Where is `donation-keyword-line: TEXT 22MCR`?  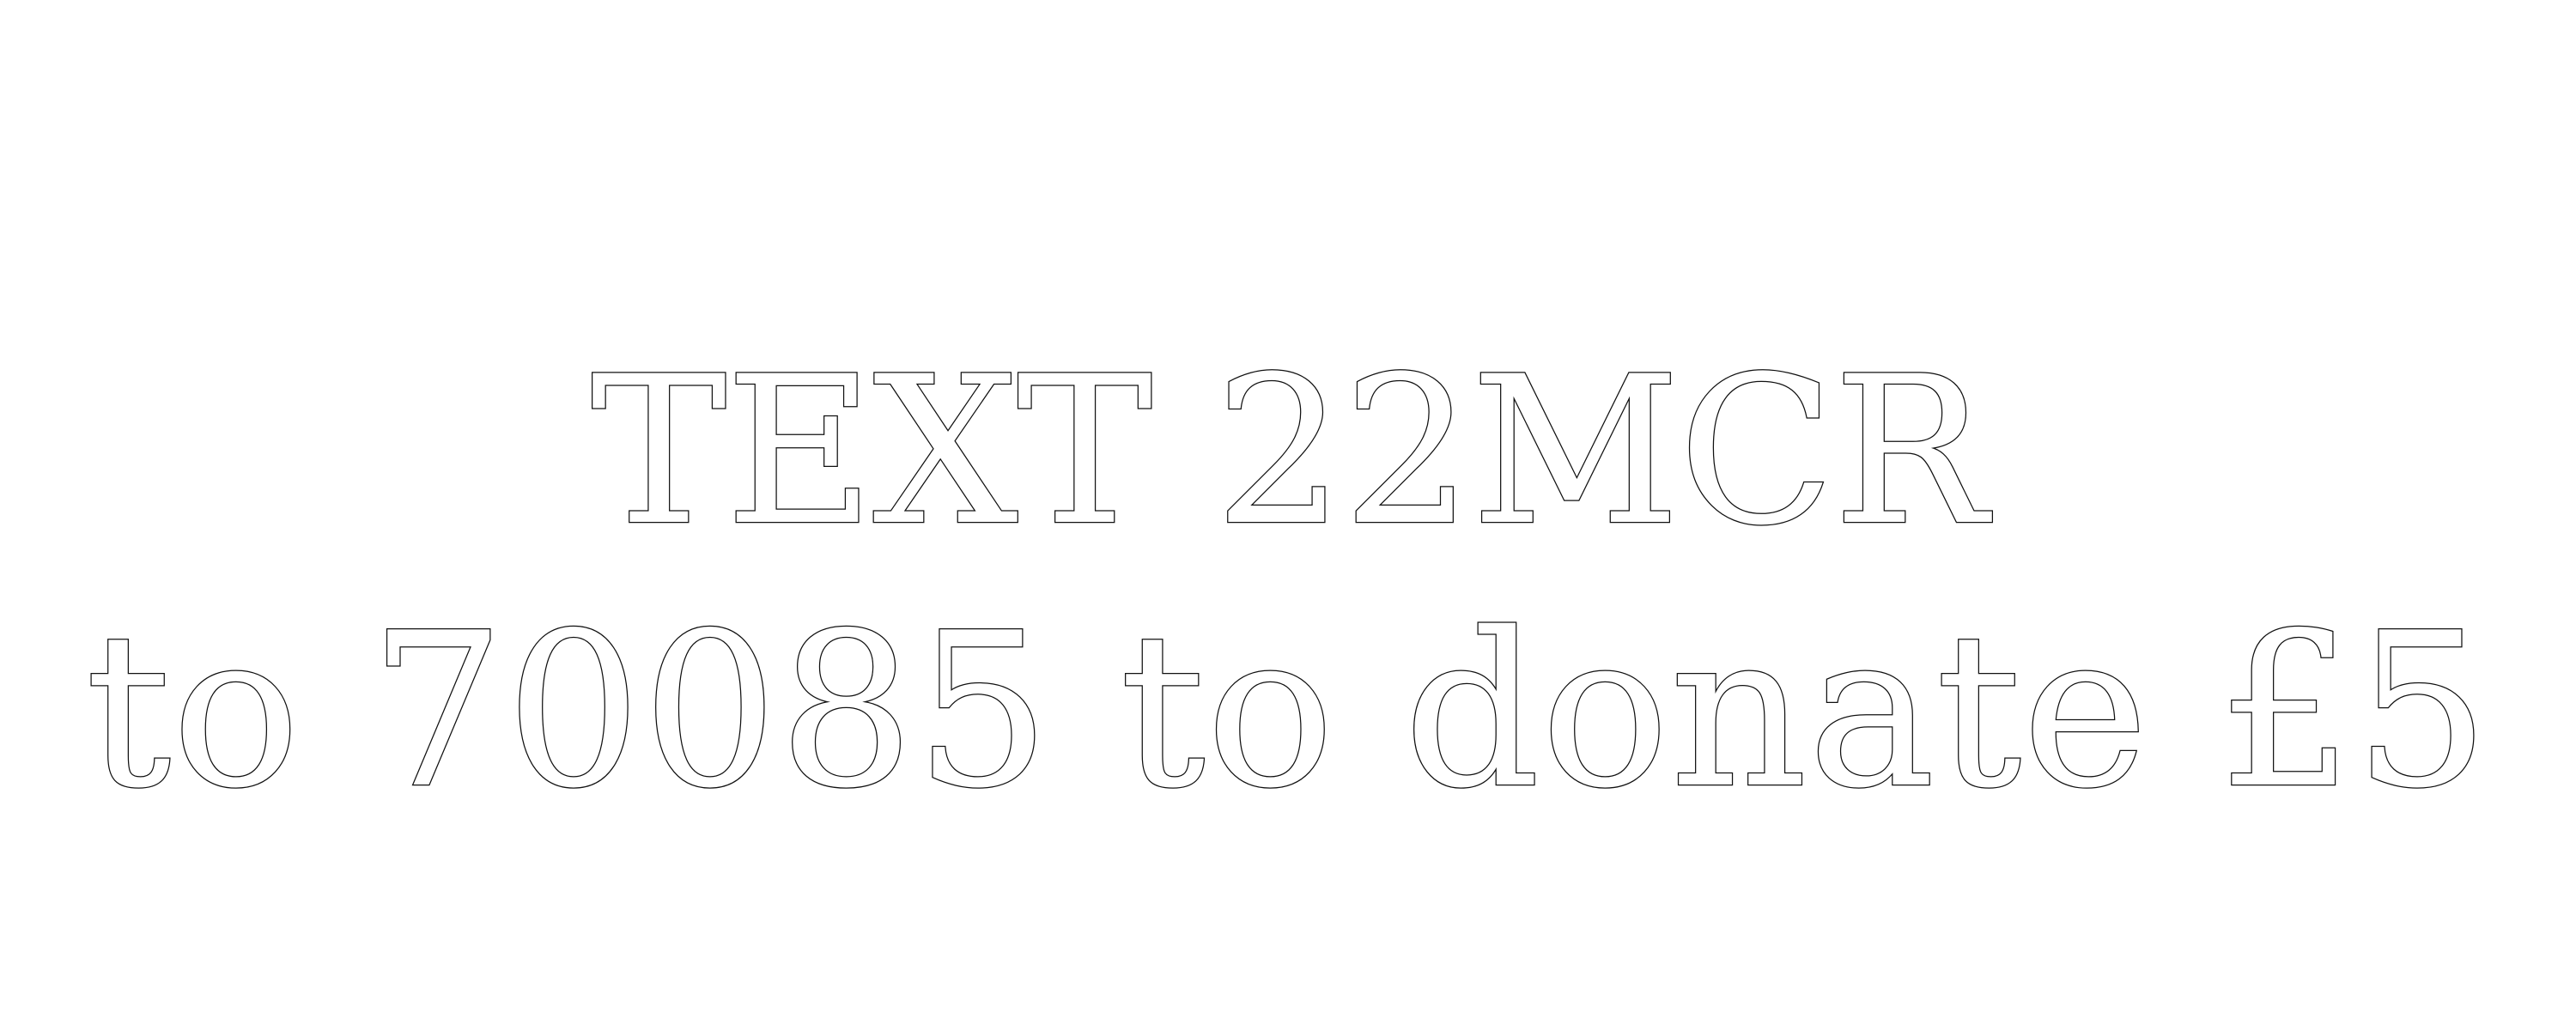
donation-keyword-line: TEXT 22MCR is located at coordinates (1290, 452).